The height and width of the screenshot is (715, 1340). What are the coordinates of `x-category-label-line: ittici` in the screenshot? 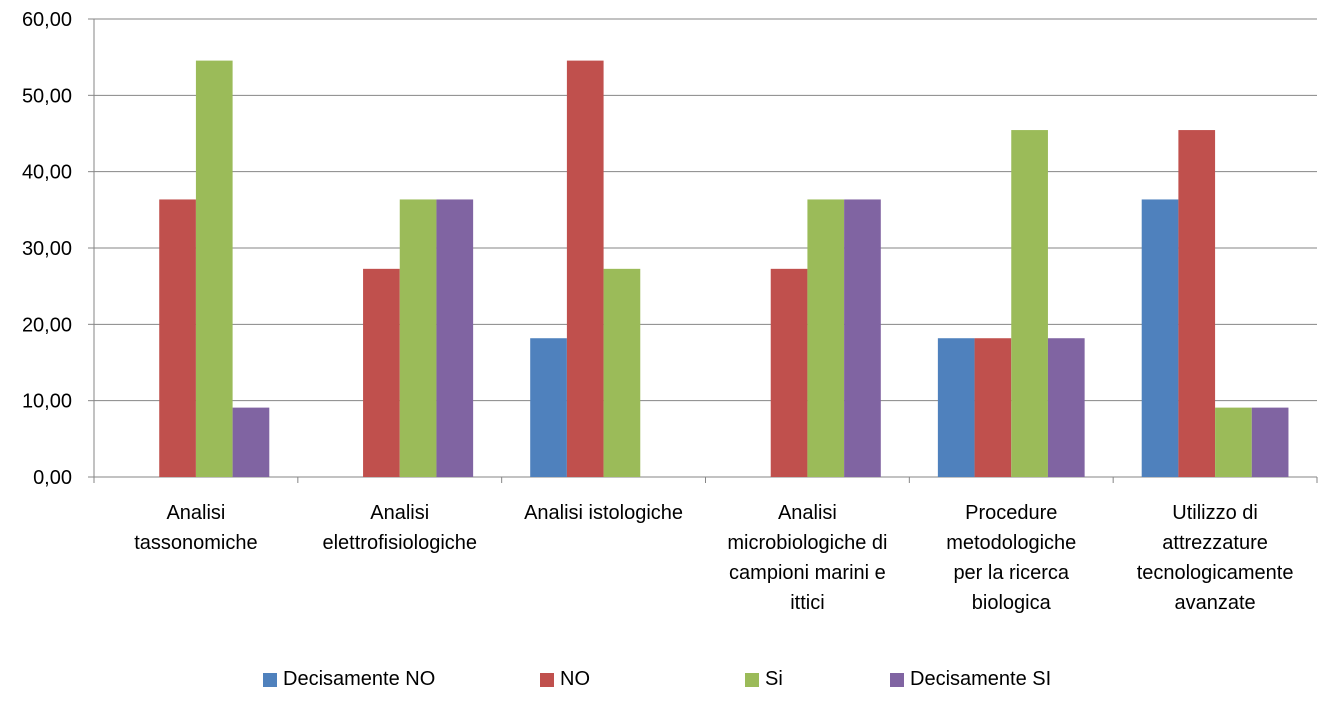 It's located at (807, 603).